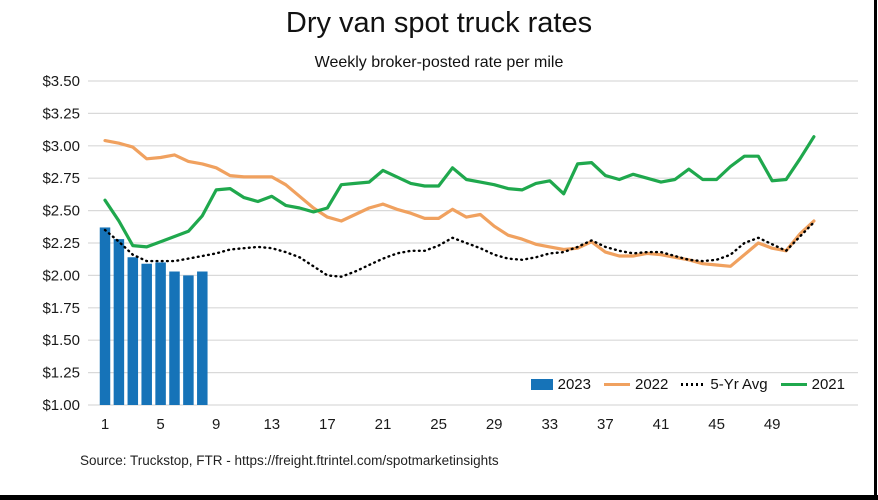 The height and width of the screenshot is (500, 878). What do you see at coordinates (616, 384) in the screenshot?
I see `legend-swatch-2022` at bounding box center [616, 384].